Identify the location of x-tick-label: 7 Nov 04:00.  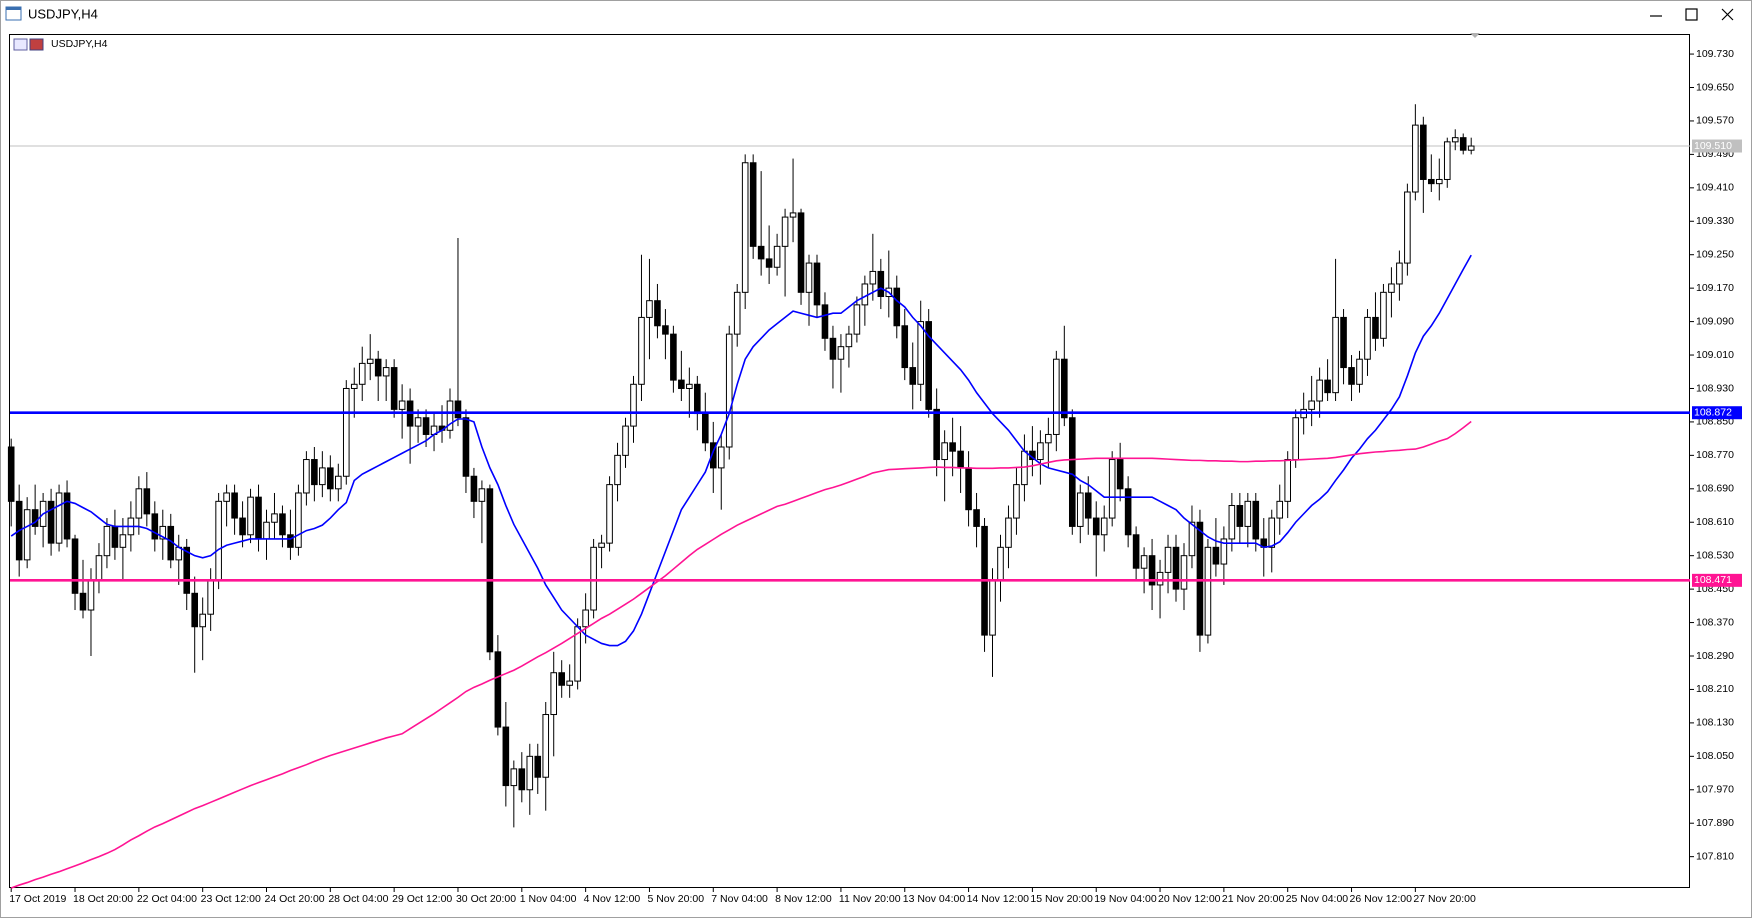
(739, 899).